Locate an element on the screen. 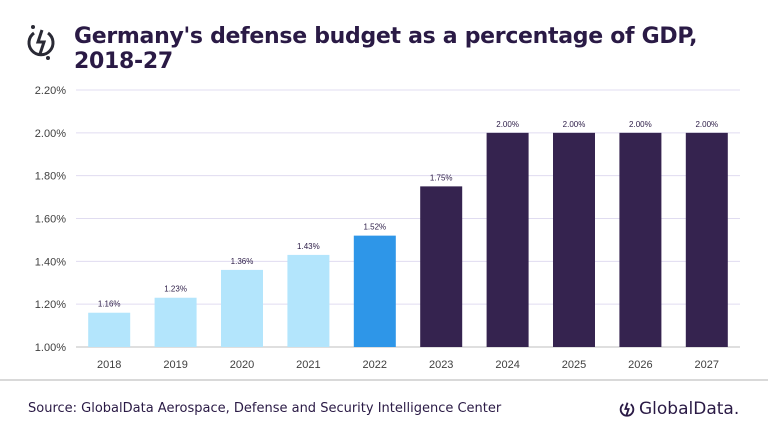 The width and height of the screenshot is (768, 432). x-tick-label: 2022 is located at coordinates (375, 365).